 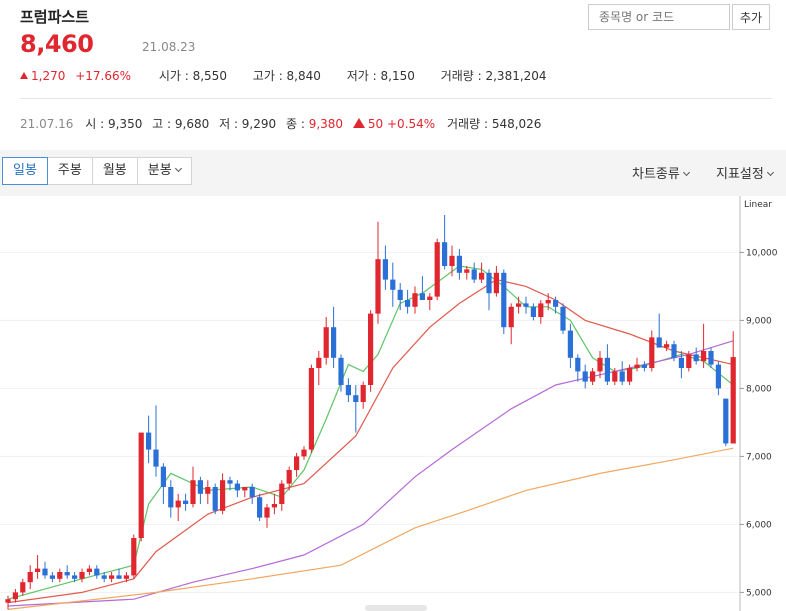 I want to click on add-button: 추가, so click(x=751, y=17).